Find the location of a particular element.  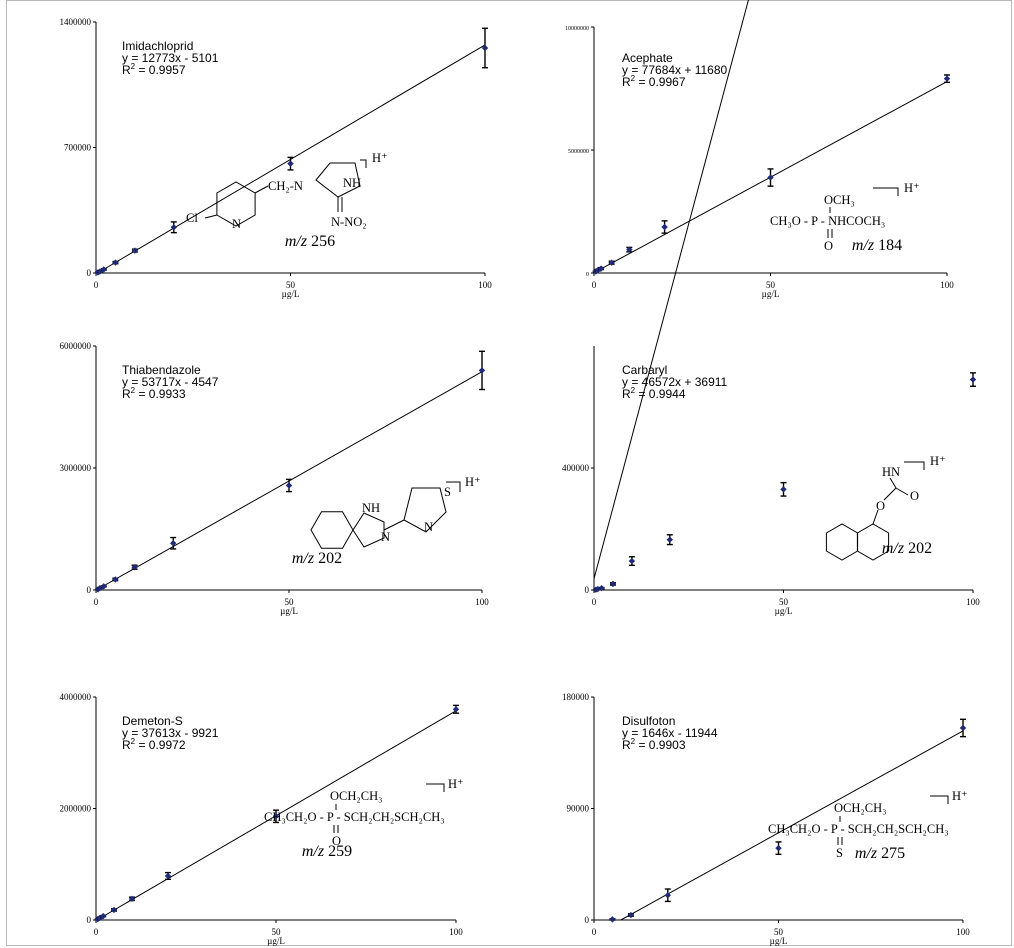

chart-title: Imidachloprid is located at coordinates (157, 46).